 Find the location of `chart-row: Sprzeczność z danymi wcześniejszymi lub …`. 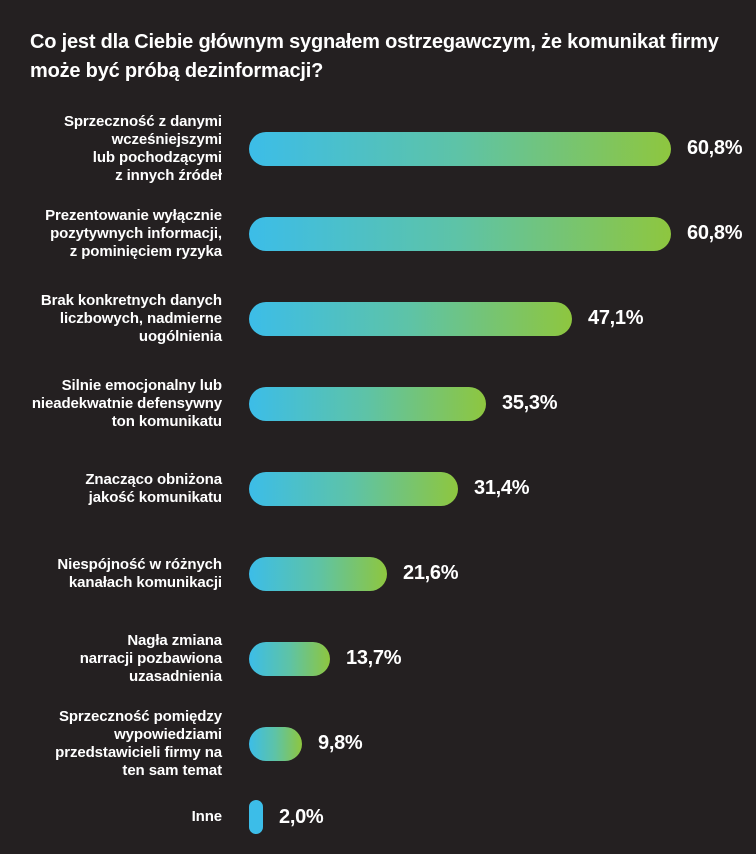

chart-row: Sprzeczność z danymi wcześniejszymi lub … is located at coordinates (393, 148).